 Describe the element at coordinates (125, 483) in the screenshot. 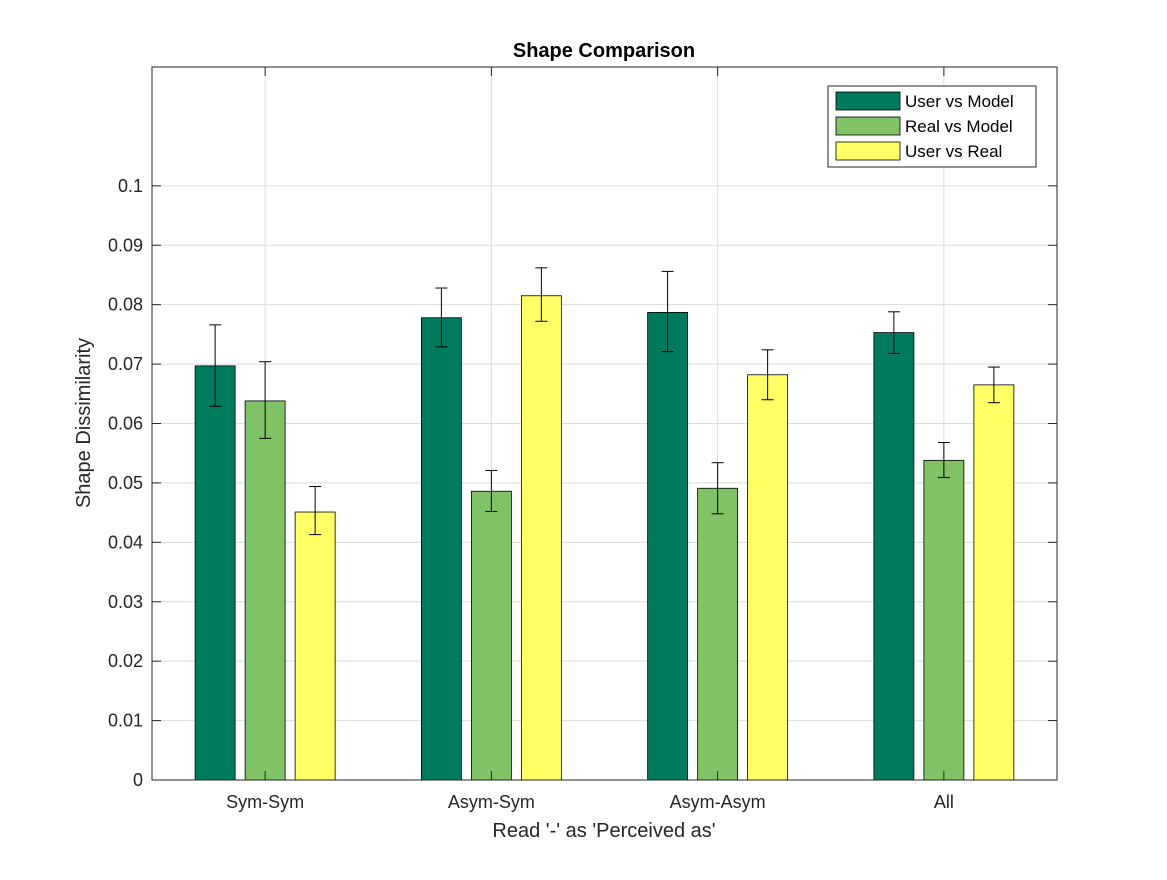

I see `y-tick-label: 0.05` at that location.